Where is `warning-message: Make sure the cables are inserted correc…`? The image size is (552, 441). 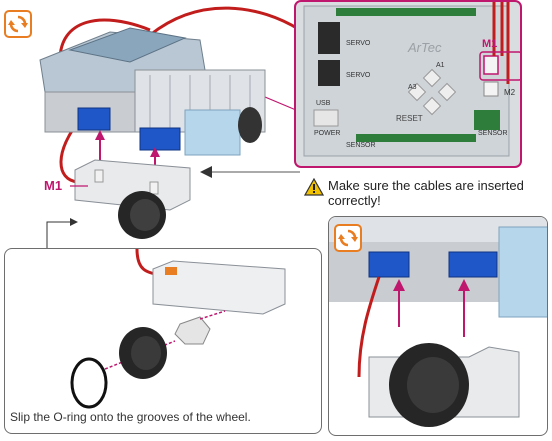 warning-message: Make sure the cables are inserted correc… is located at coordinates (426, 193).